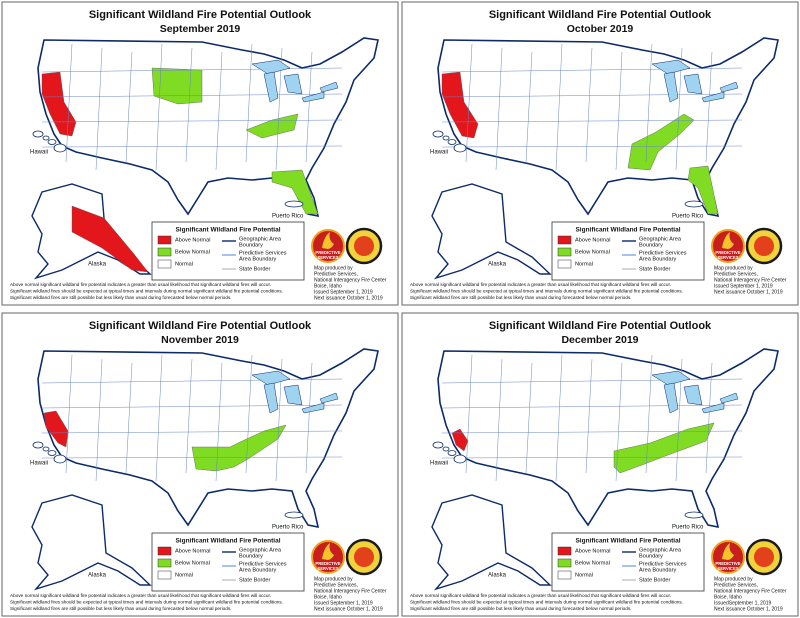 This screenshot has width=800, height=618. Describe the element at coordinates (348, 609) in the screenshot. I see `credit-line: Next issuance October 1, 2019` at that location.